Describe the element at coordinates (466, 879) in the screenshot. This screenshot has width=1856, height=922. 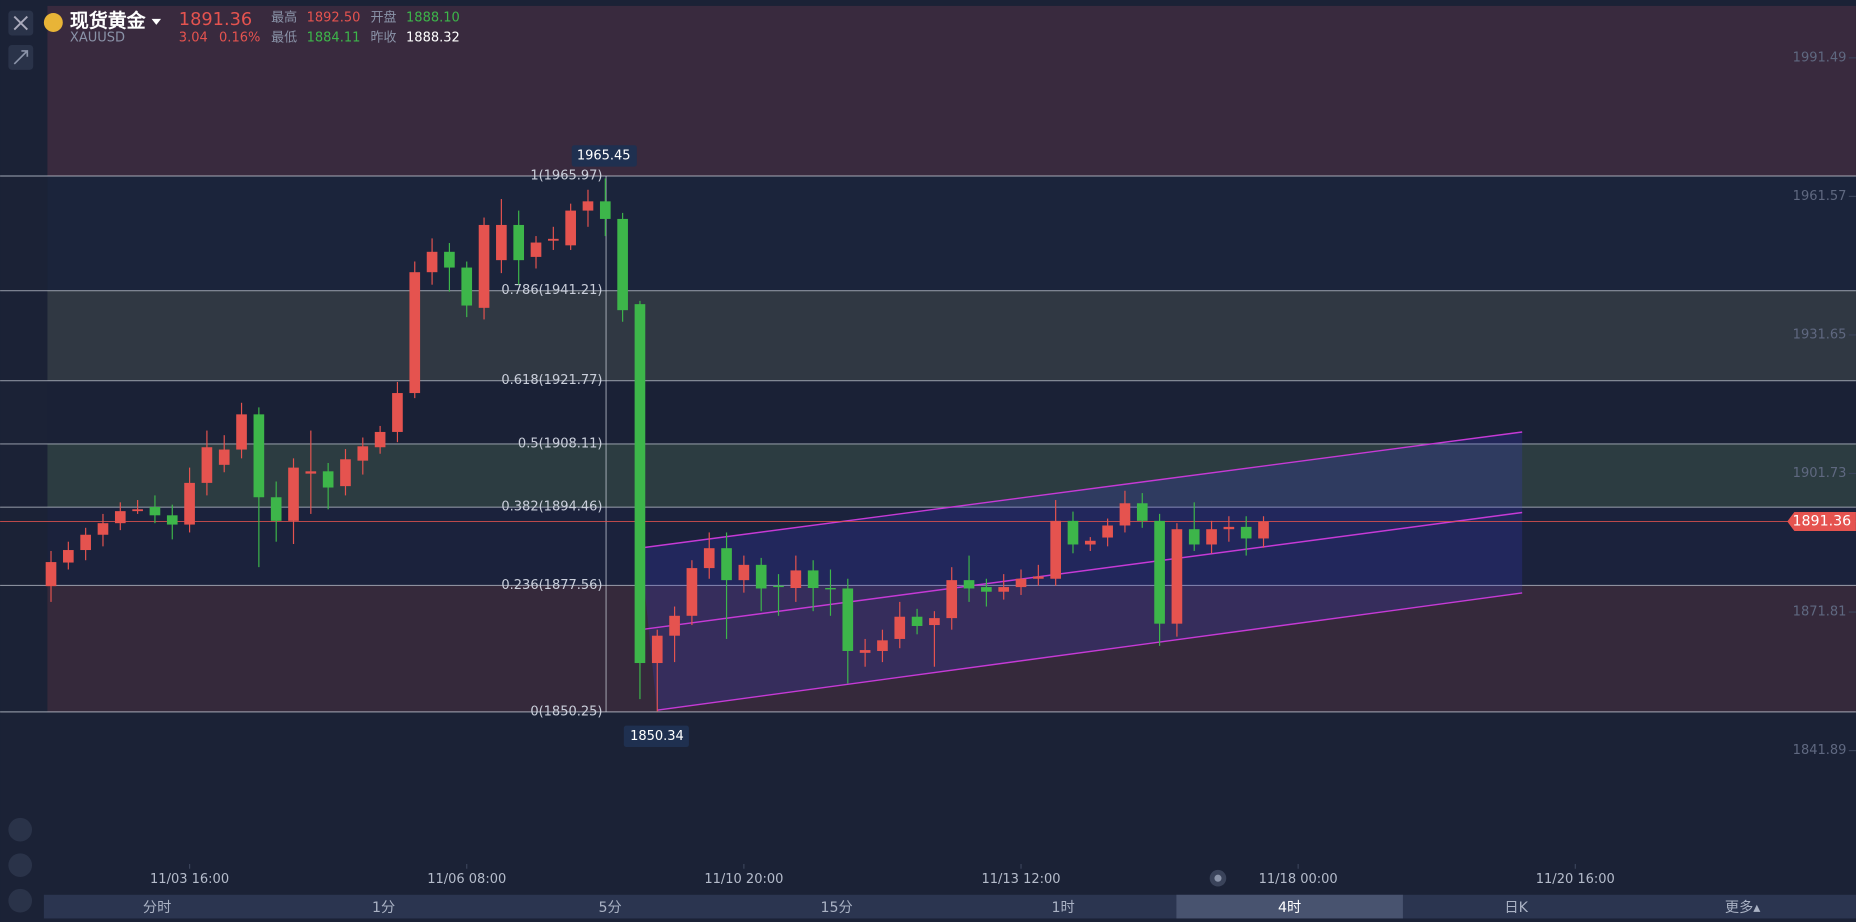
I see `x-tick-label: 11/06 08:00` at that location.